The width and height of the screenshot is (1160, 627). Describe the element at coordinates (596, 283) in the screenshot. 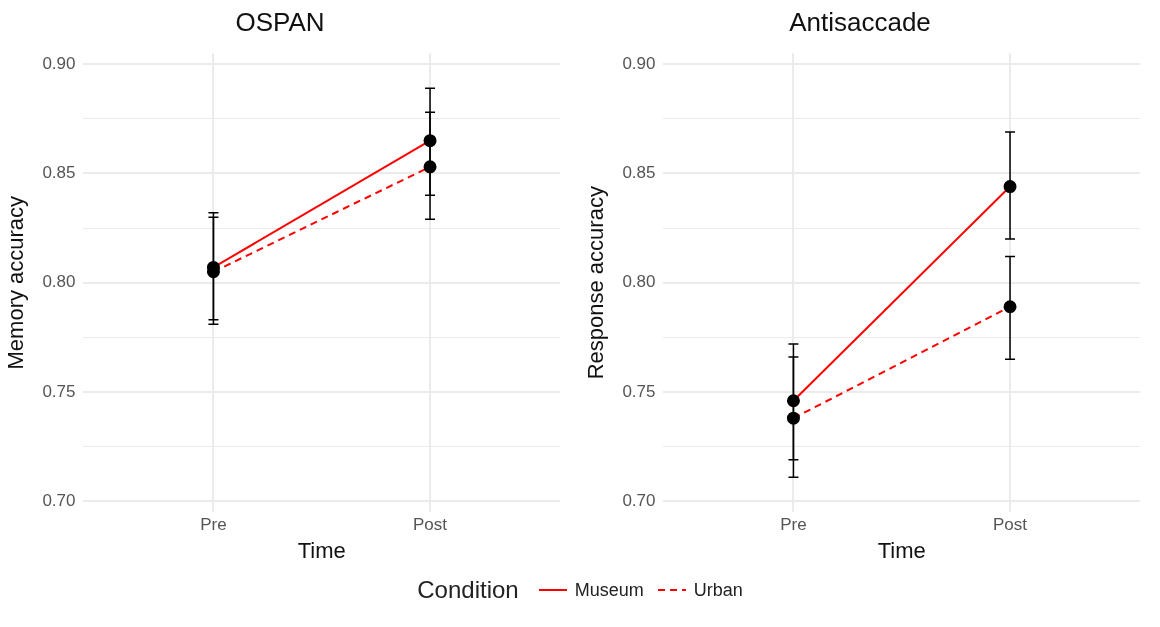

I see `y-axis-title: Response accuracy` at that location.